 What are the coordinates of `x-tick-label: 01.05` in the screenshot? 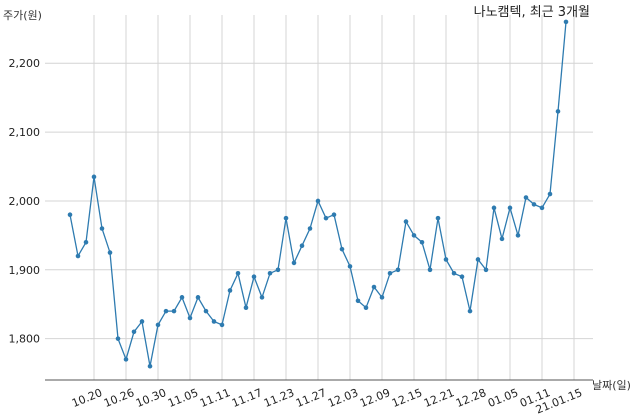 It's located at (503, 398).